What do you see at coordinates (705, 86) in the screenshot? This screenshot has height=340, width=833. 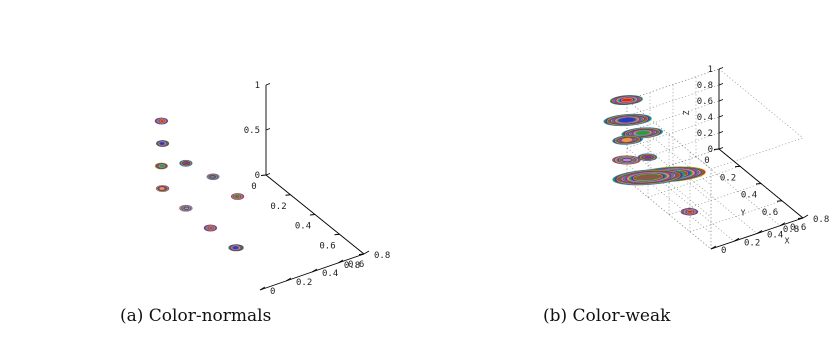 I see `z-tick-label: 0.8` at bounding box center [705, 86].